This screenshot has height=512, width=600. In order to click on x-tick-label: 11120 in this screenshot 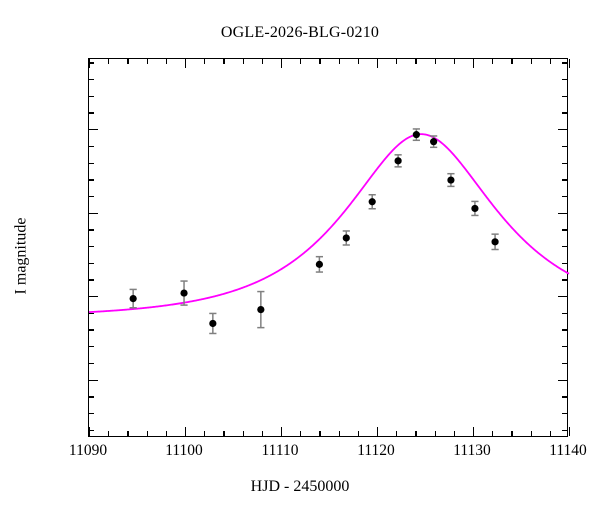, I will do `click(376, 450)`.